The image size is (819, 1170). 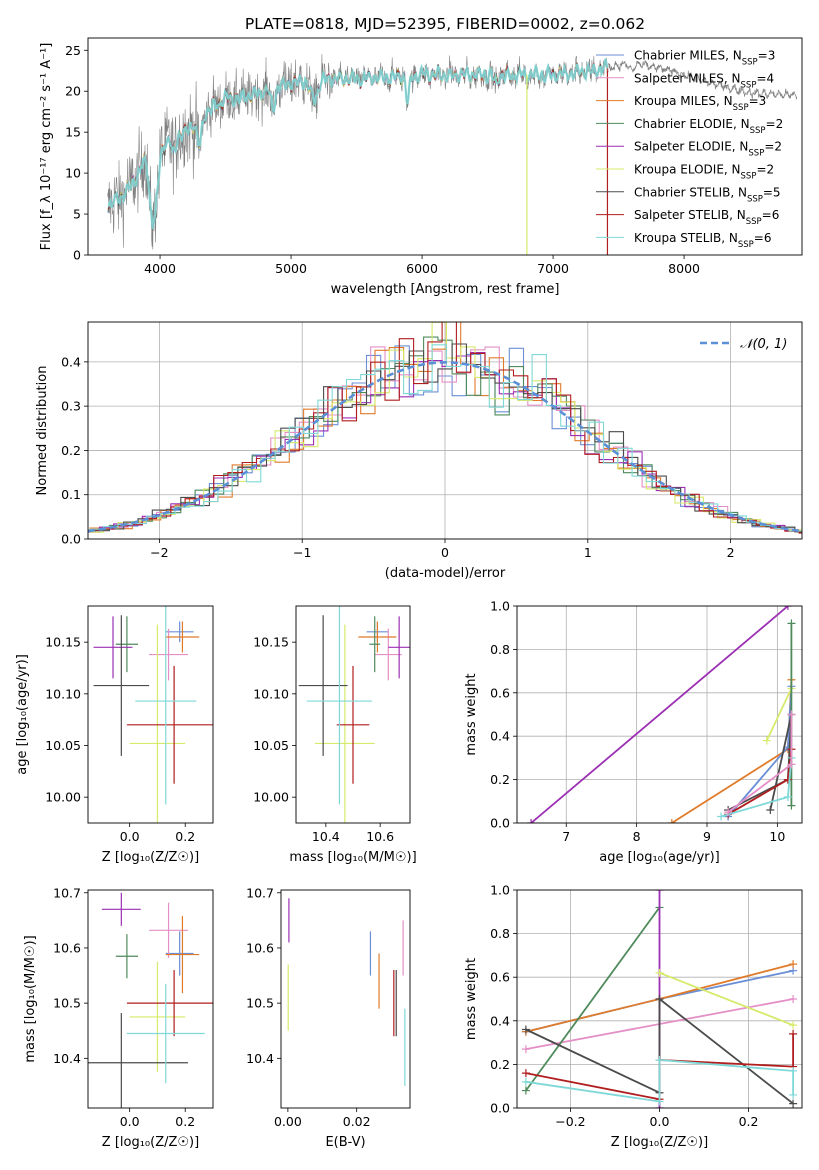 What do you see at coordinates (707, 836) in the screenshot?
I see `x-tick-label: 9` at bounding box center [707, 836].